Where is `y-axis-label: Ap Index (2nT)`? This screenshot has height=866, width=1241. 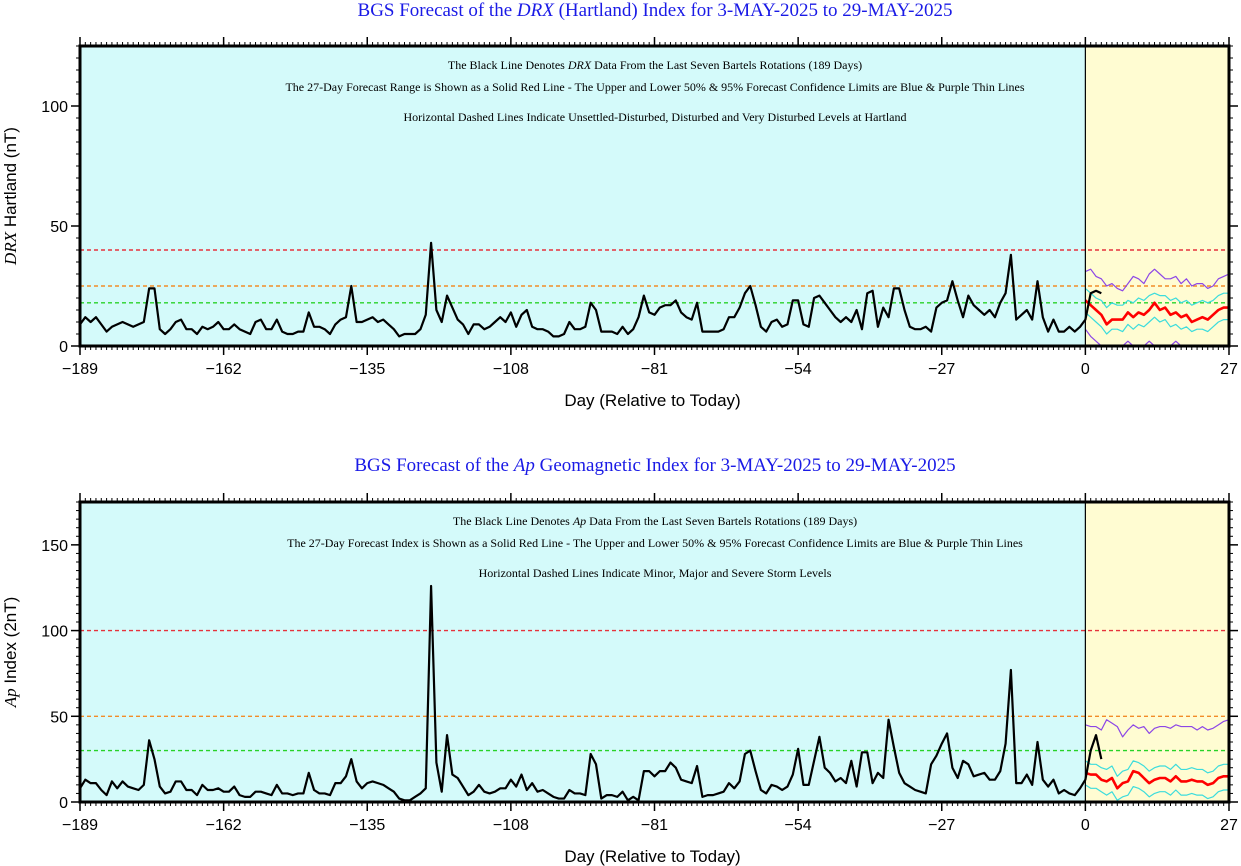
y-axis-label: Ap Index (2nT) is located at coordinates (10, 653).